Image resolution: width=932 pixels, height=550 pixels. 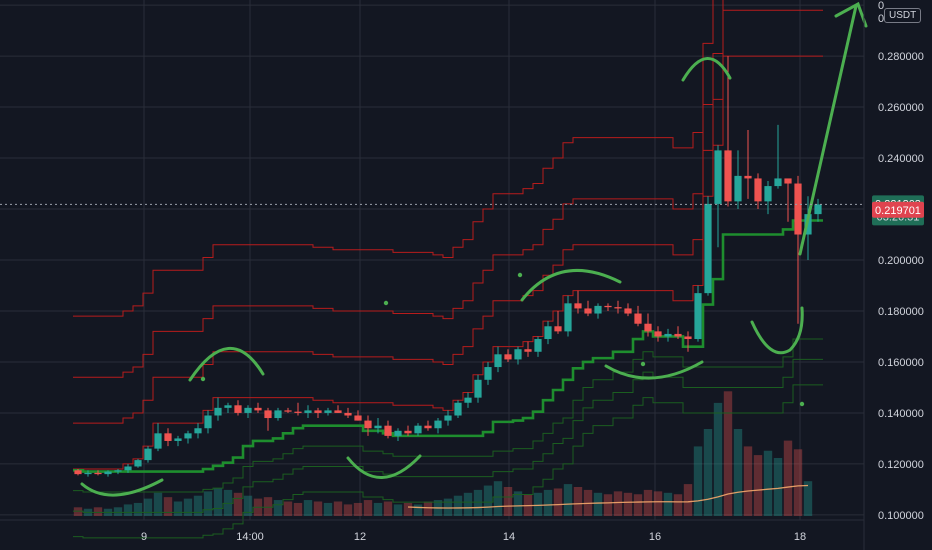 I want to click on price-tags: 0.22180303:26:310.219701, so click(x=462, y=210).